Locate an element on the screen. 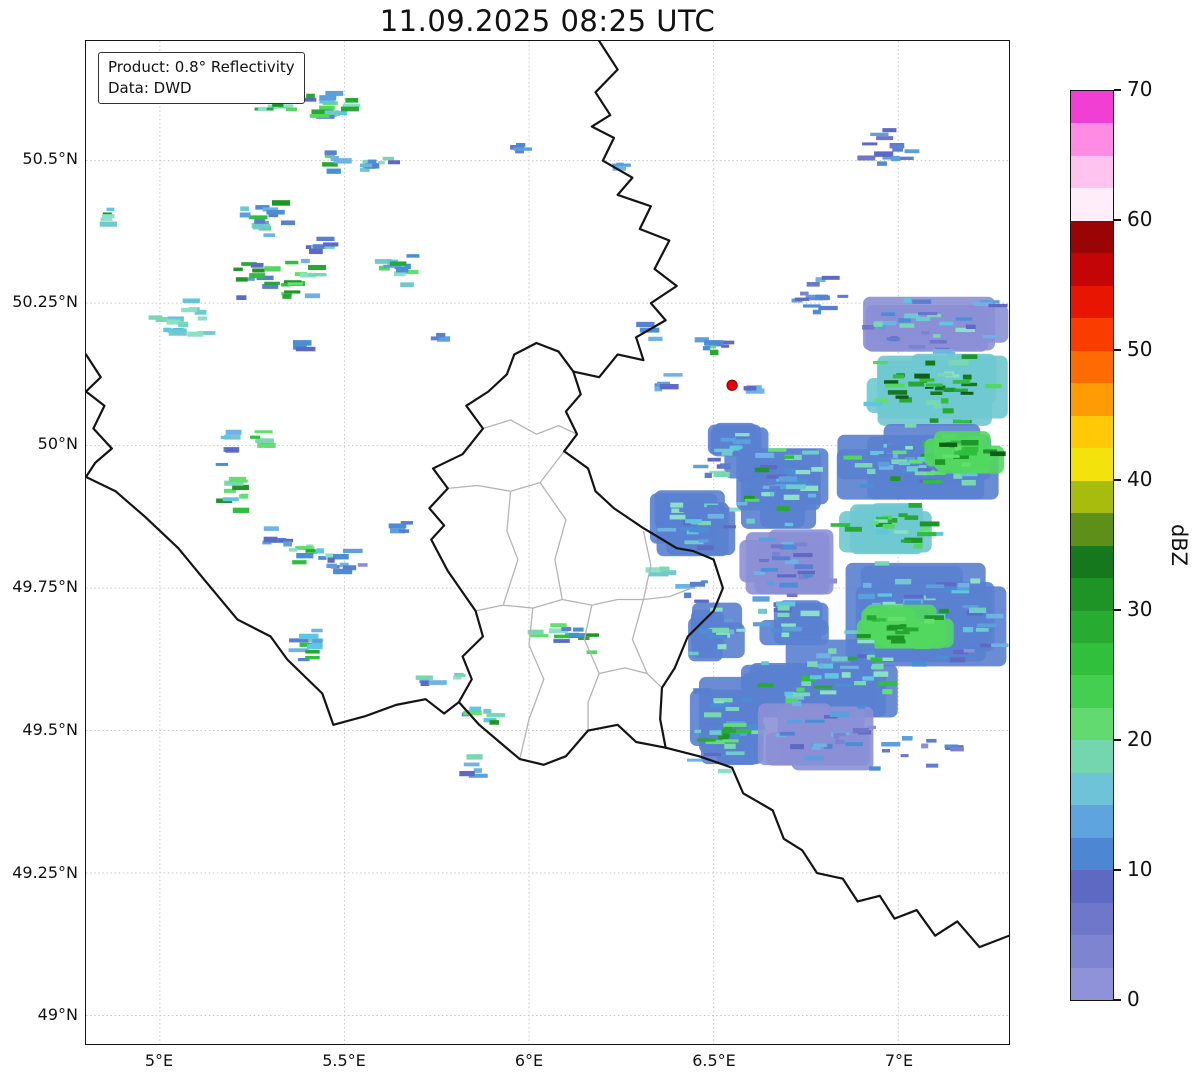 The image size is (1202, 1081). x-tick-label: 6°E is located at coordinates (529, 1060).